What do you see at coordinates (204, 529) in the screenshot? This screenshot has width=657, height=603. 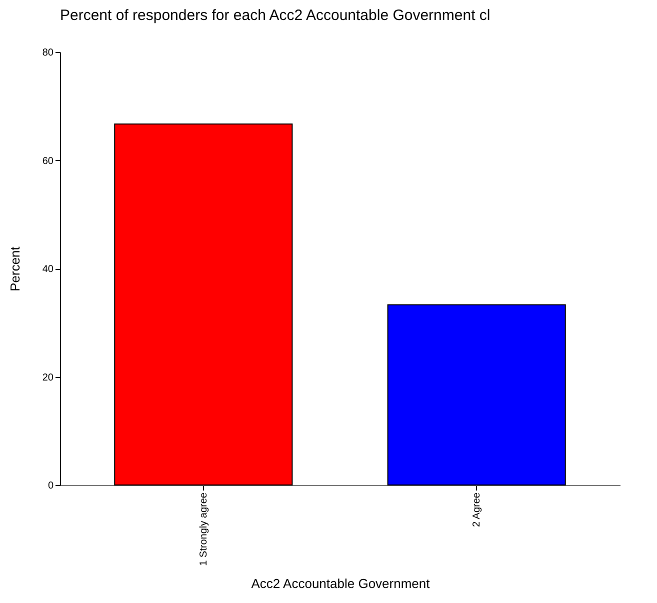 I see `x-tick-label: 1 Strongly agree` at bounding box center [204, 529].